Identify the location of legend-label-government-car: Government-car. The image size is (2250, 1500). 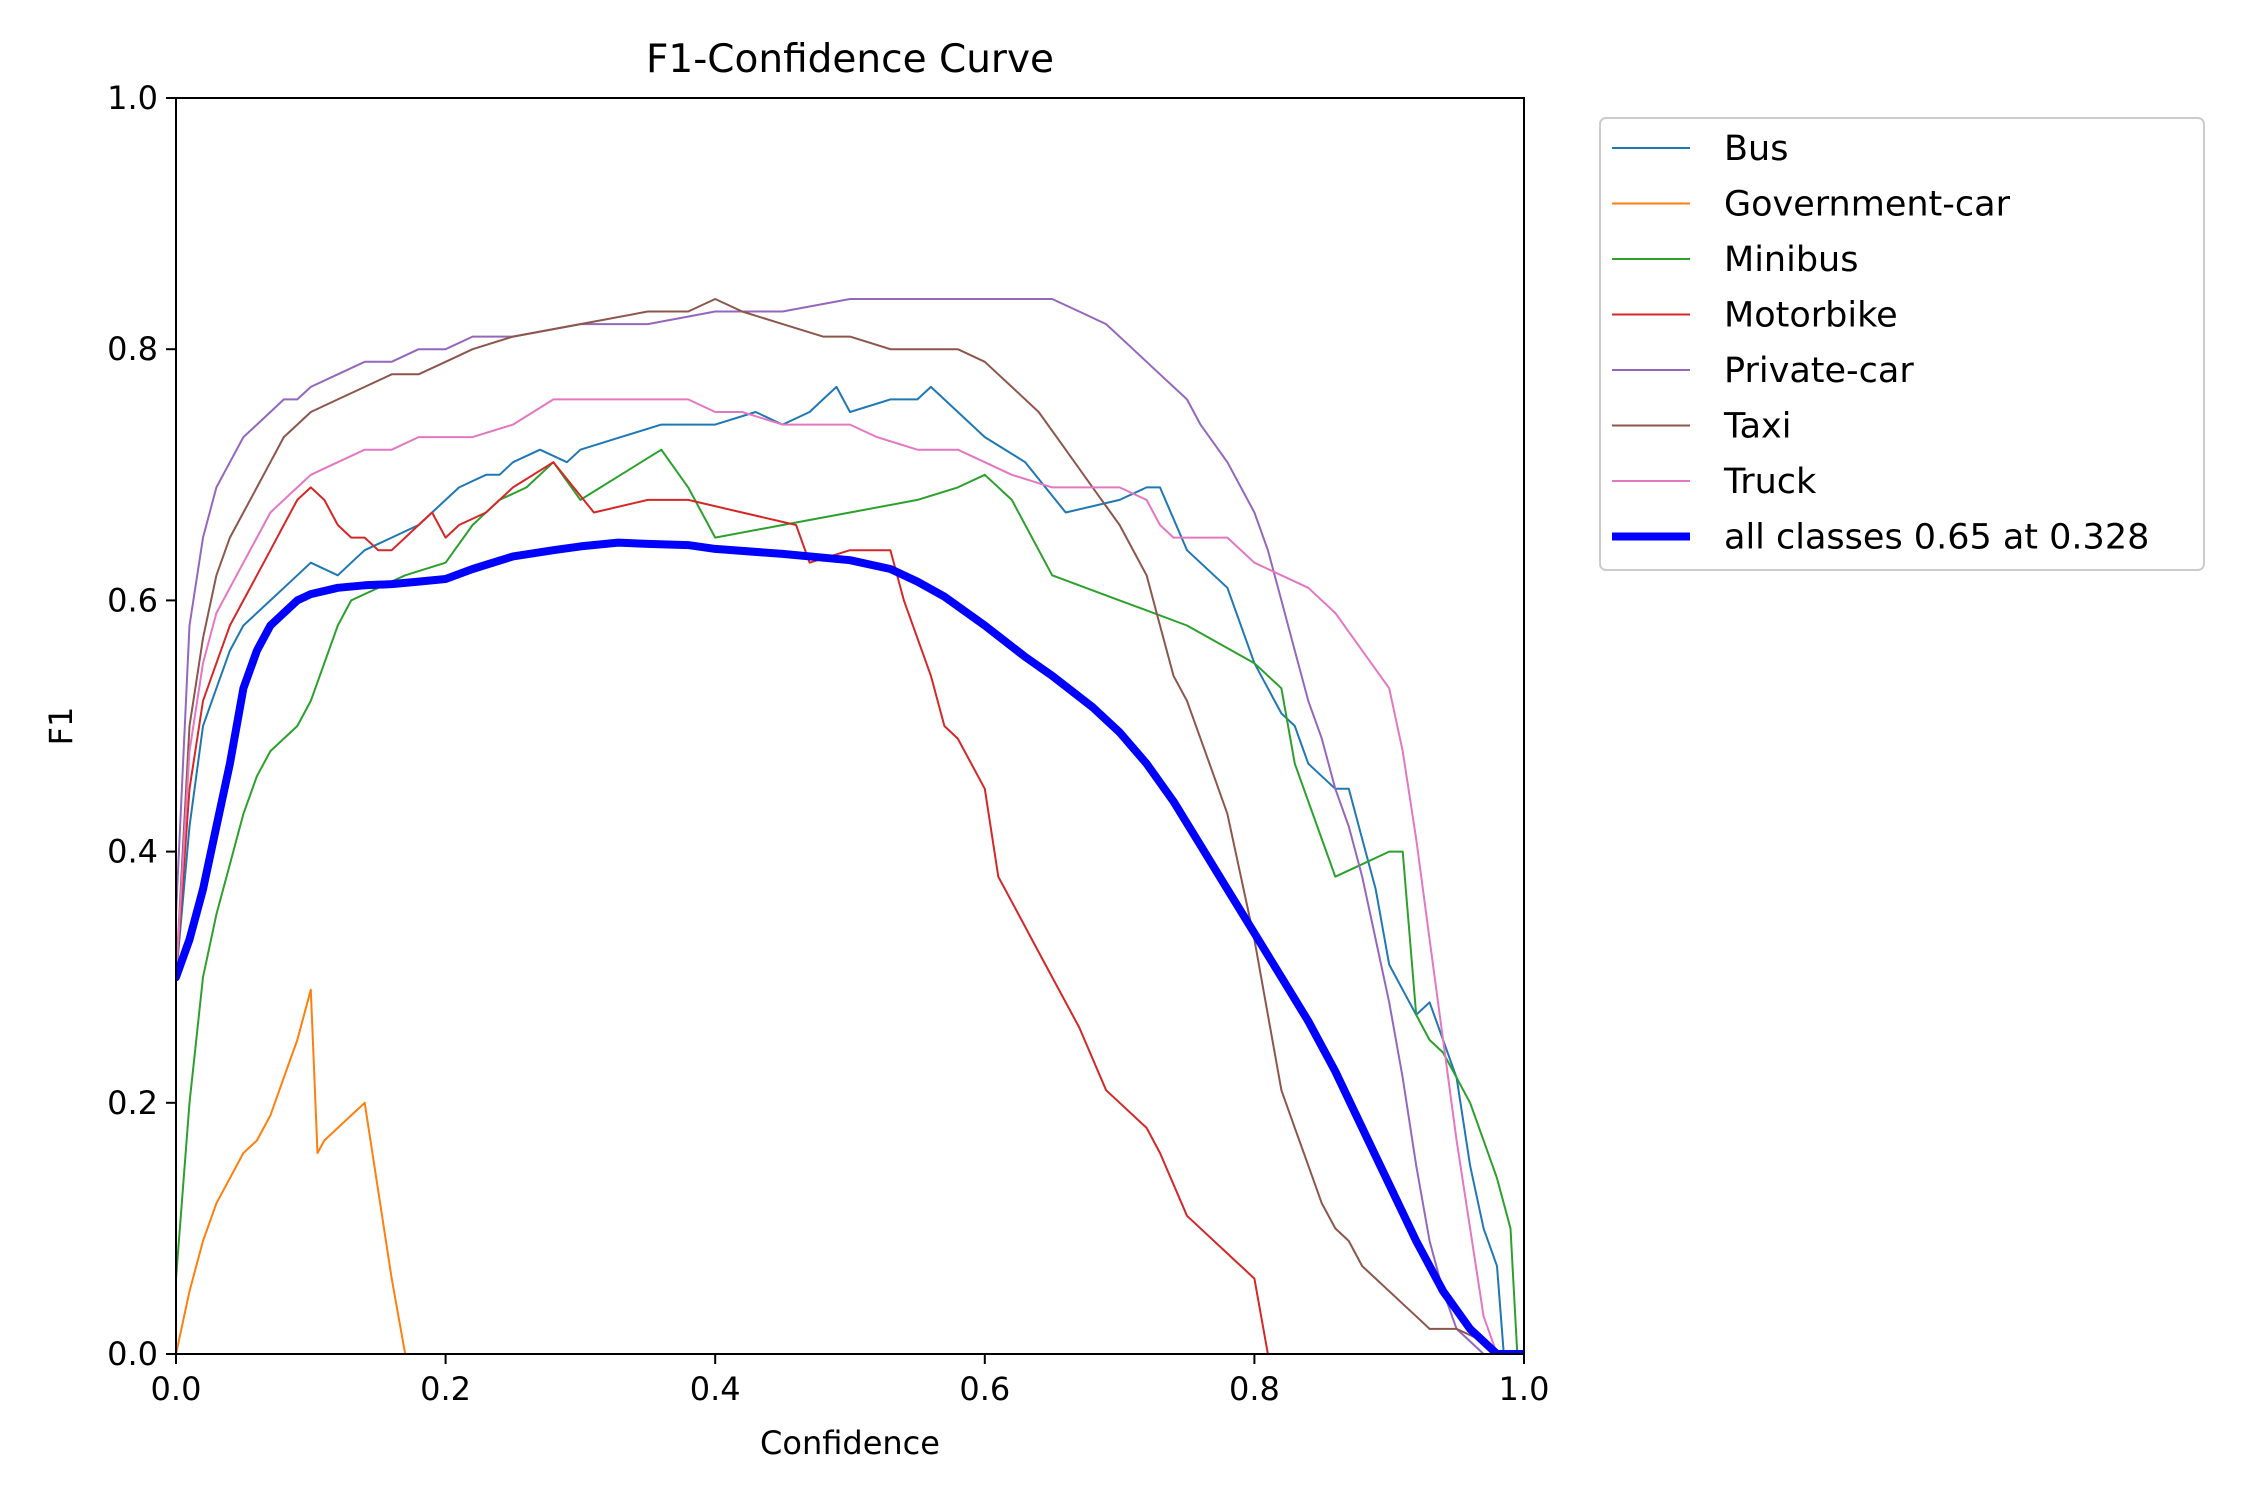
(1867, 205).